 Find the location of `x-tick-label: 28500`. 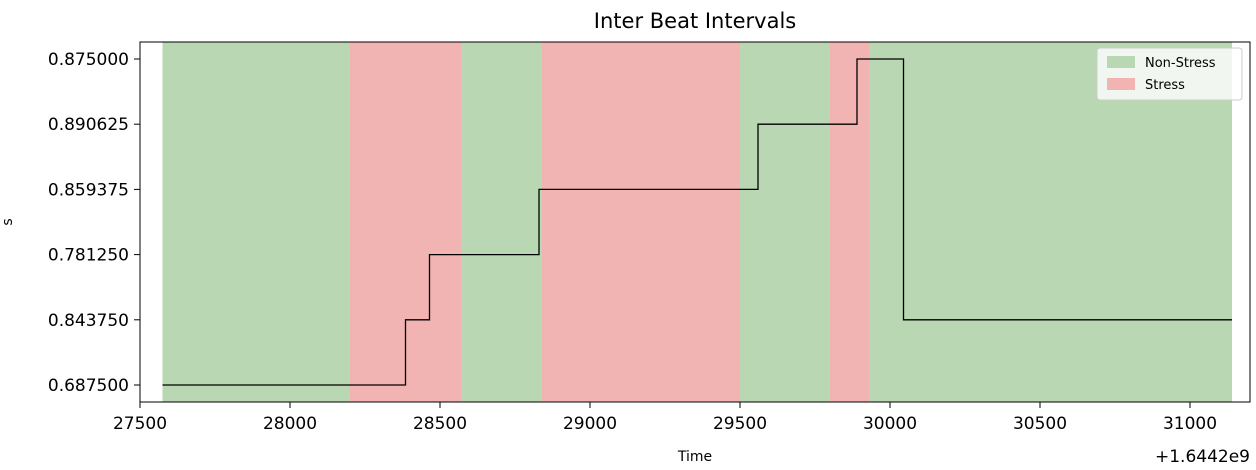

x-tick-label: 28500 is located at coordinates (440, 424).